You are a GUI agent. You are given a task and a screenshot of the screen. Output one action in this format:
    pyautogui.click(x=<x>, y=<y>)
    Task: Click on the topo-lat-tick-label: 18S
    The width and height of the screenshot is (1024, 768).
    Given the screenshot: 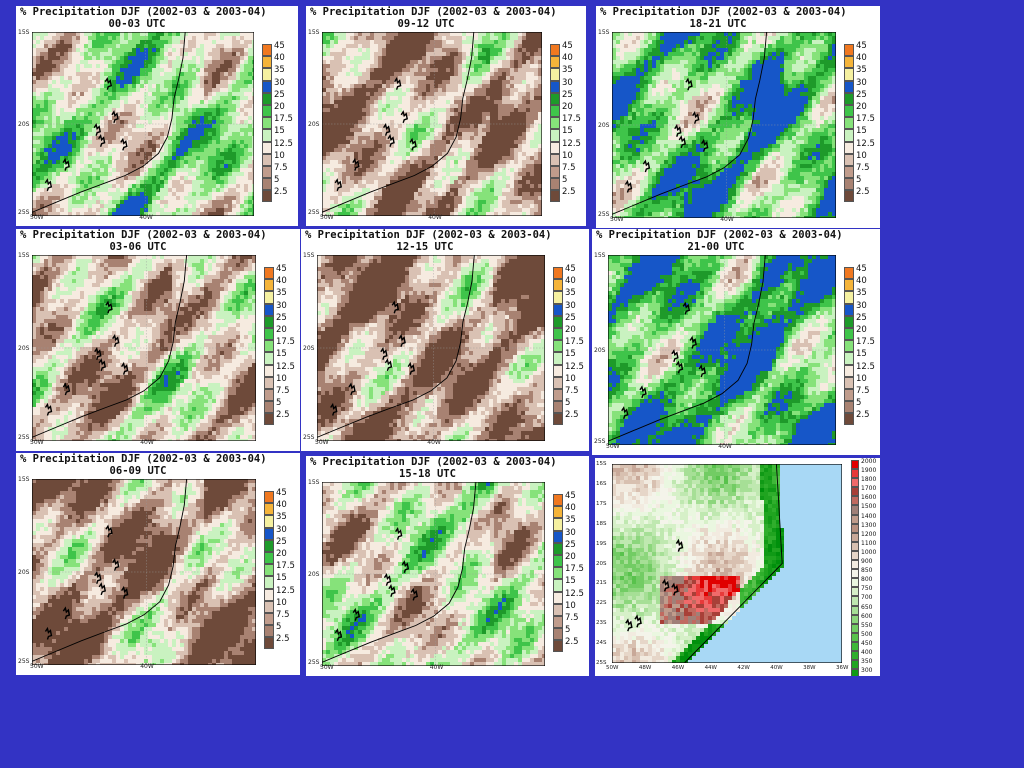 What is the action you would take?
    pyautogui.click(x=601, y=524)
    